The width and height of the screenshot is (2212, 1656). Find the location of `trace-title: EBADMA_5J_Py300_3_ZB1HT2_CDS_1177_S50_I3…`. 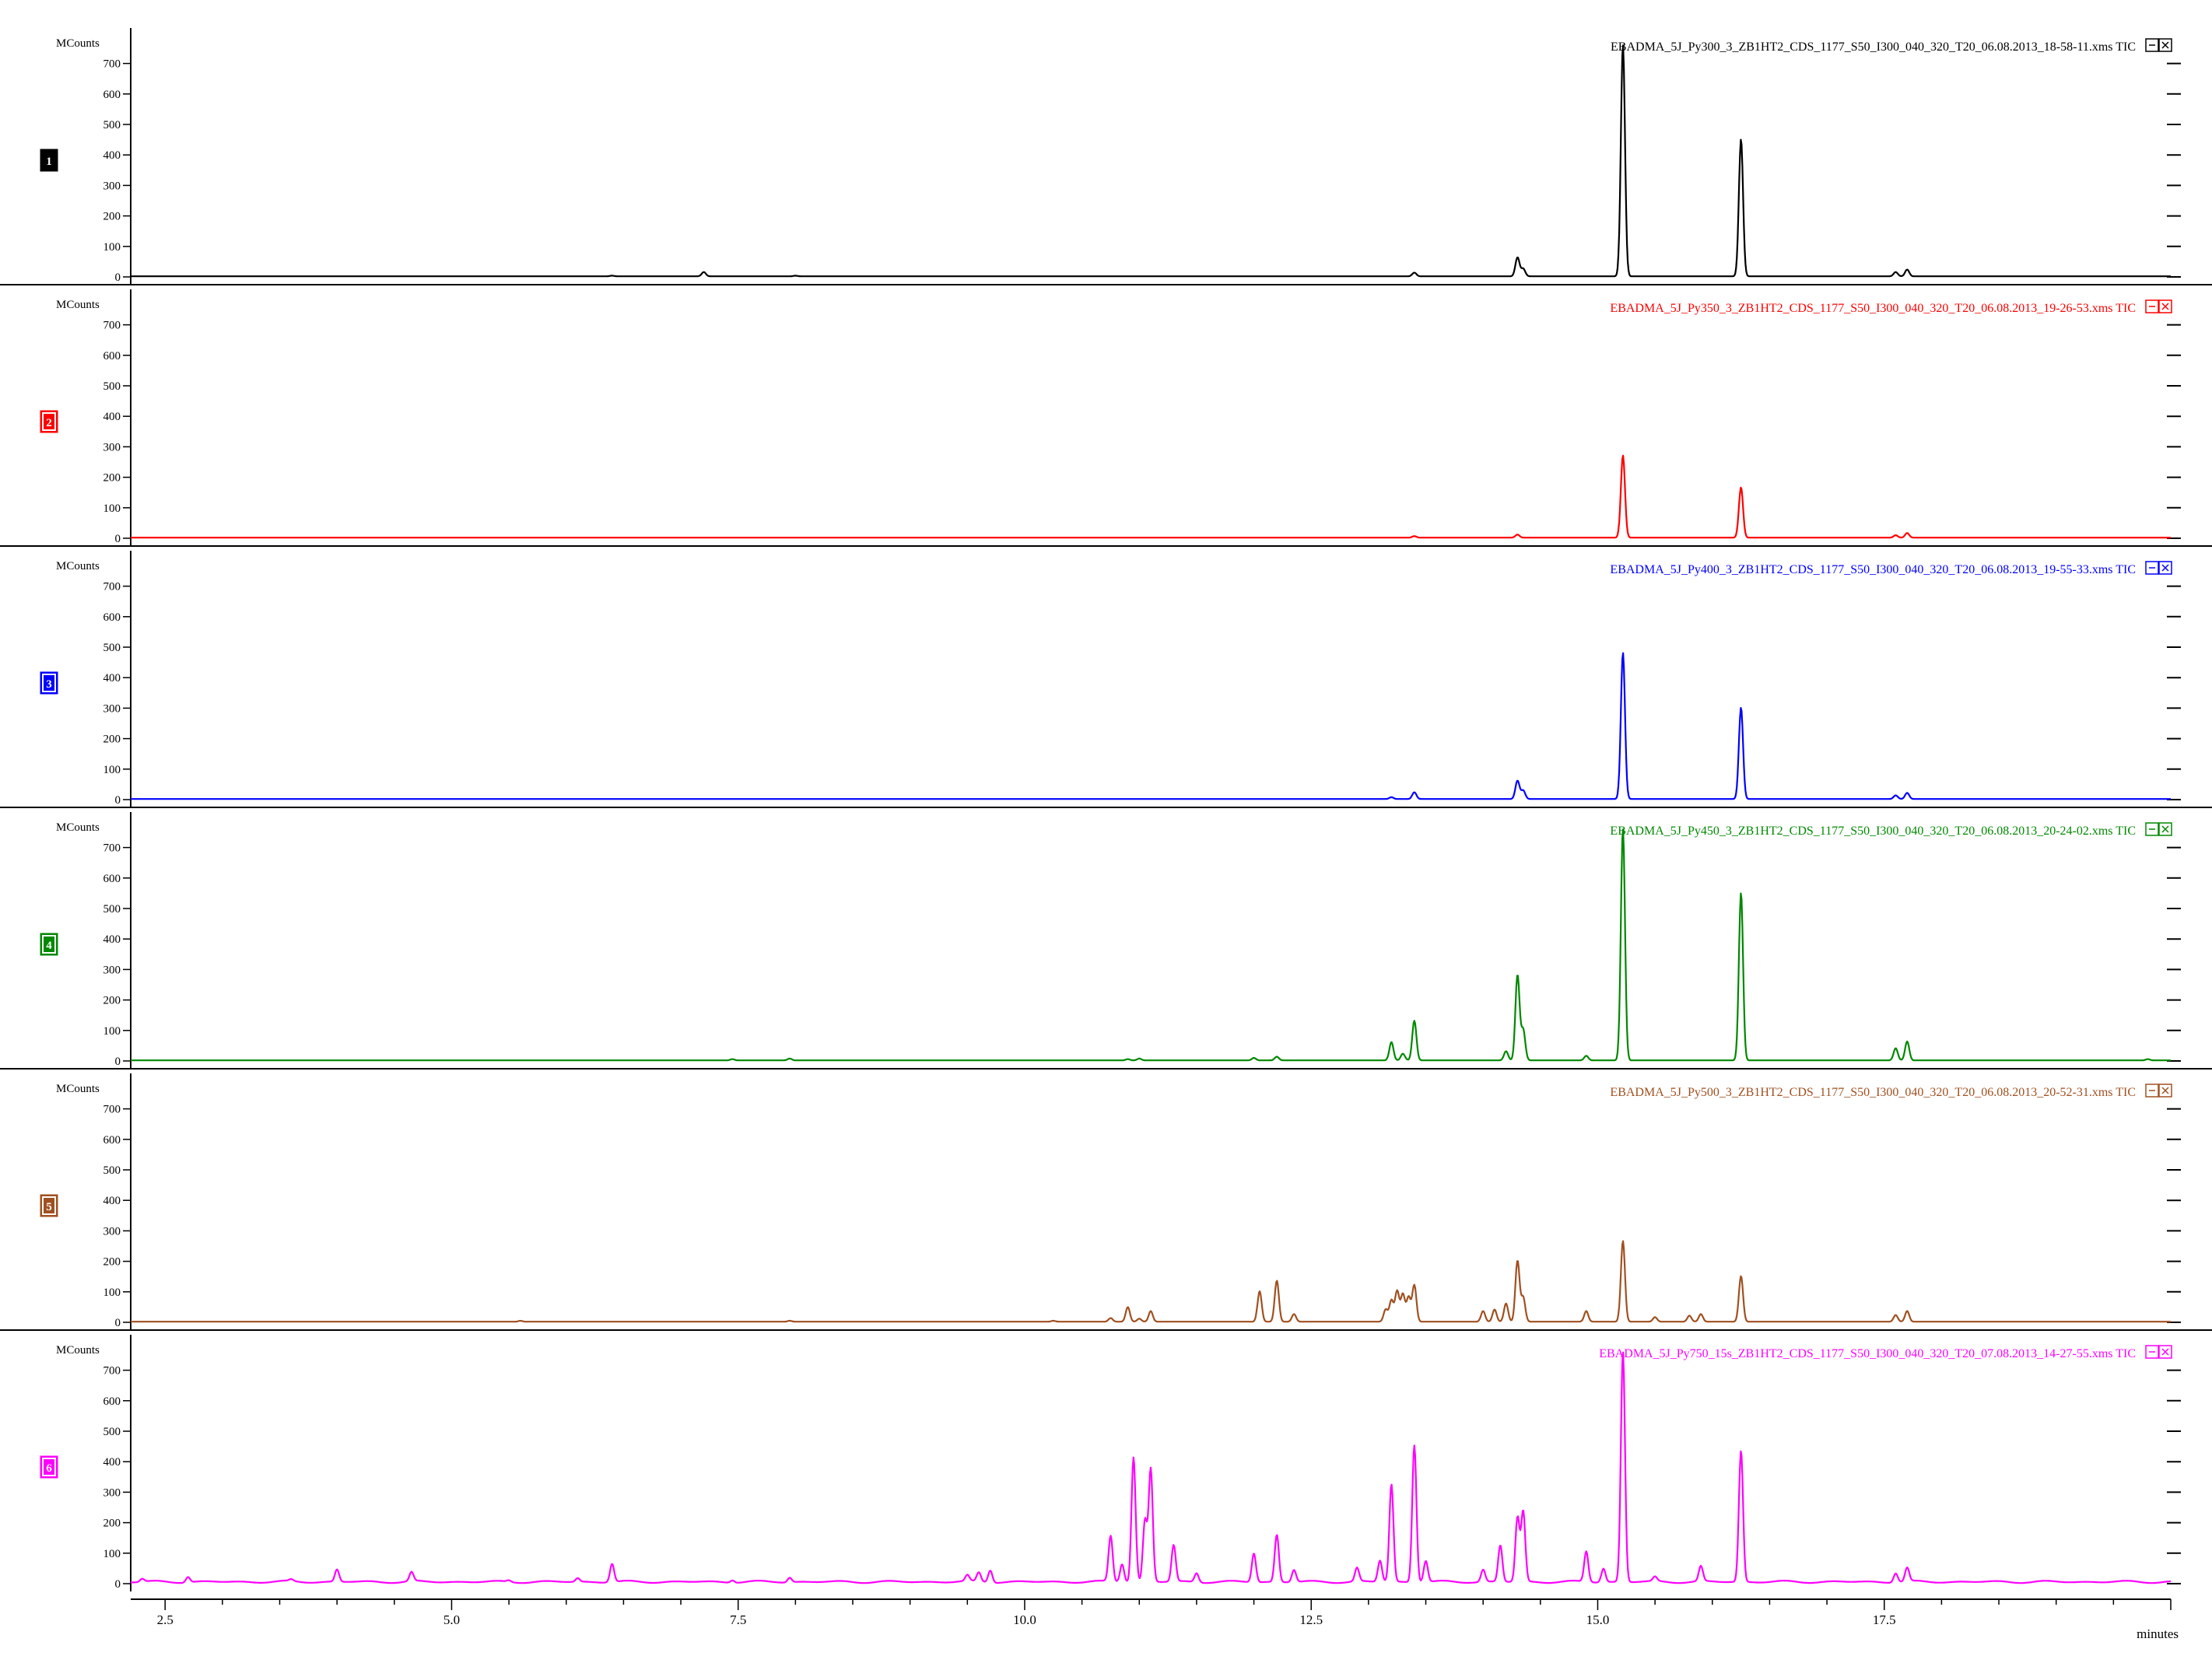

trace-title: EBADMA_5J_Py300_3_ZB1HT2_CDS_1177_S50_I3… is located at coordinates (1873, 47).